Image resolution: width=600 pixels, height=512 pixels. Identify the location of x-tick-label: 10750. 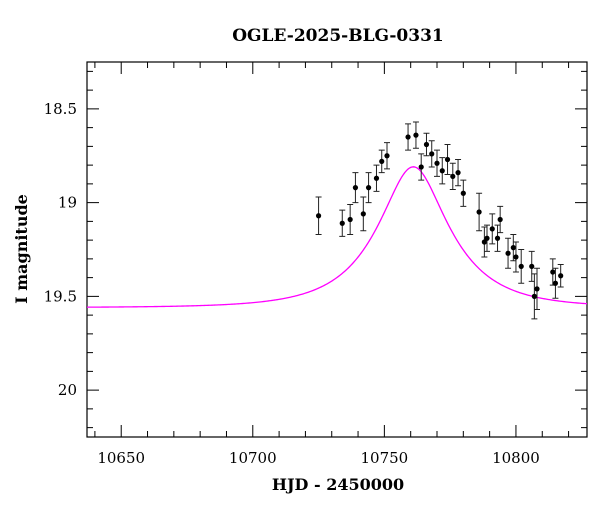
(385, 458).